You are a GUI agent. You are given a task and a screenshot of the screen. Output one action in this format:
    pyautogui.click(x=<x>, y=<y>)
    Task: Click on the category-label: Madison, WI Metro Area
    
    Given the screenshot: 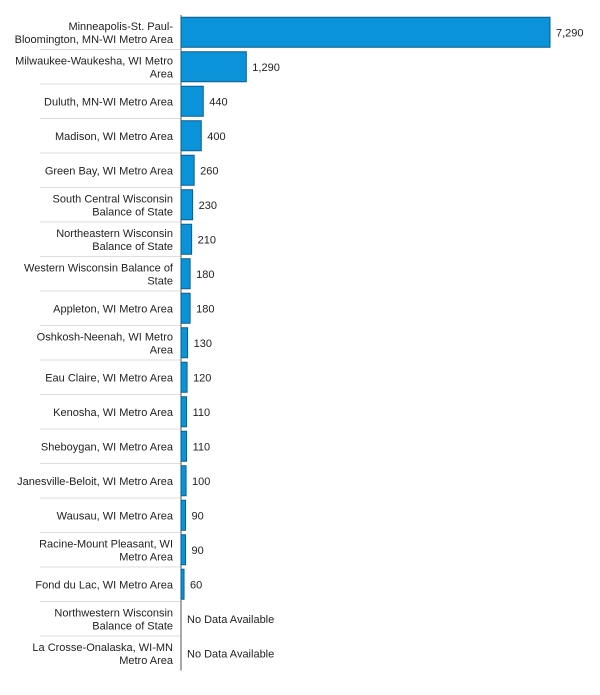 What is the action you would take?
    pyautogui.click(x=114, y=137)
    